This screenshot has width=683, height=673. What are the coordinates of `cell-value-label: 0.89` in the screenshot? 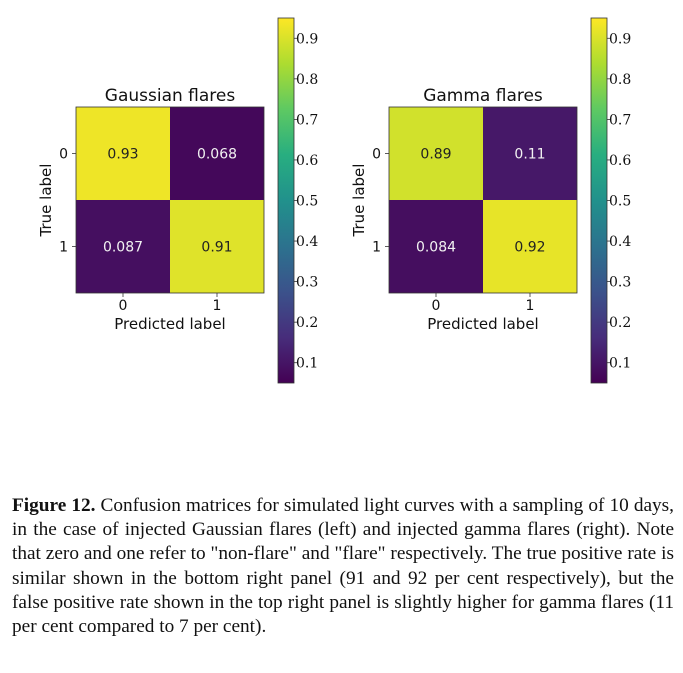 It's located at (435, 155).